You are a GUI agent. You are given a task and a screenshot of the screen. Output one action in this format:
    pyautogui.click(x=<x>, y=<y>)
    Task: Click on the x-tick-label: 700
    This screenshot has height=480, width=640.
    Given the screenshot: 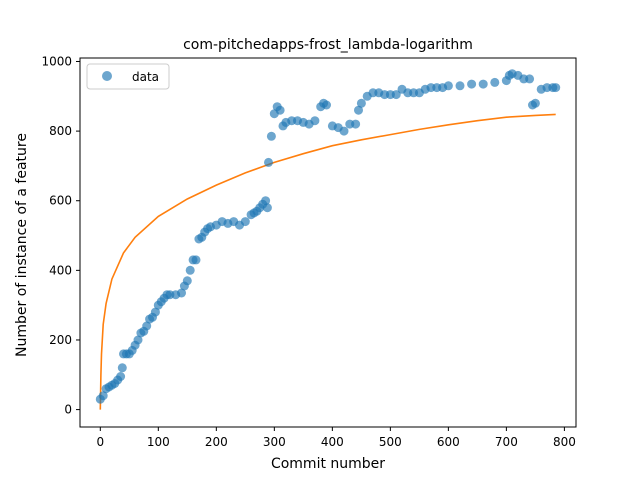 What is the action you would take?
    pyautogui.click(x=506, y=442)
    